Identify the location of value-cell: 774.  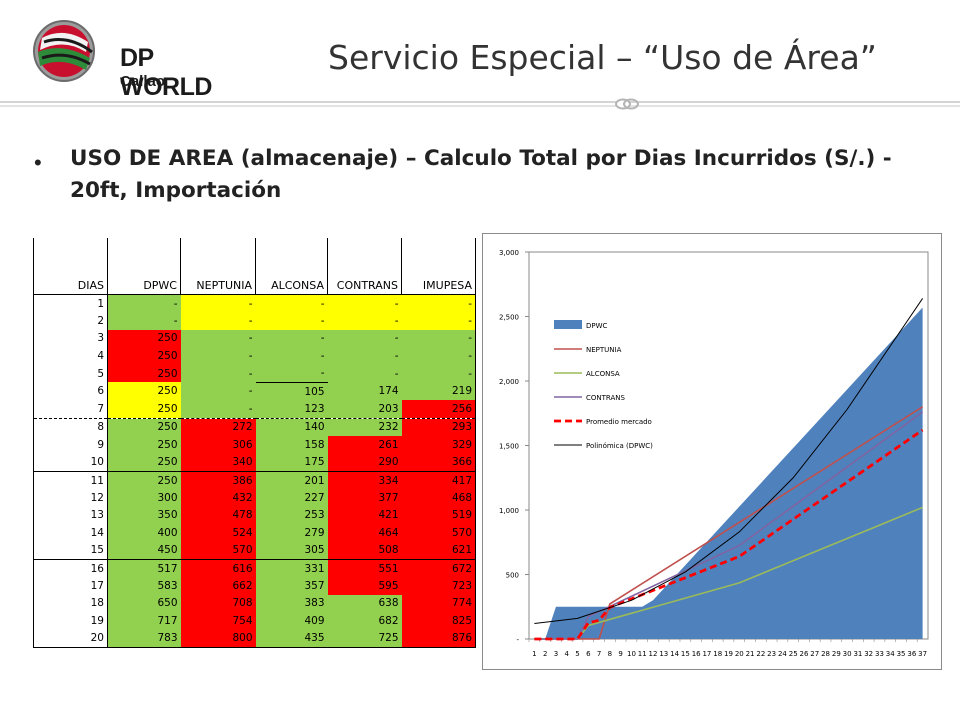
(438, 603).